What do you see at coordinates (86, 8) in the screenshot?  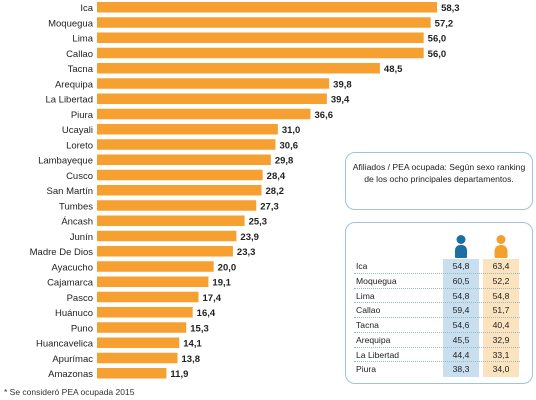 I see `category-label: Ica` at bounding box center [86, 8].